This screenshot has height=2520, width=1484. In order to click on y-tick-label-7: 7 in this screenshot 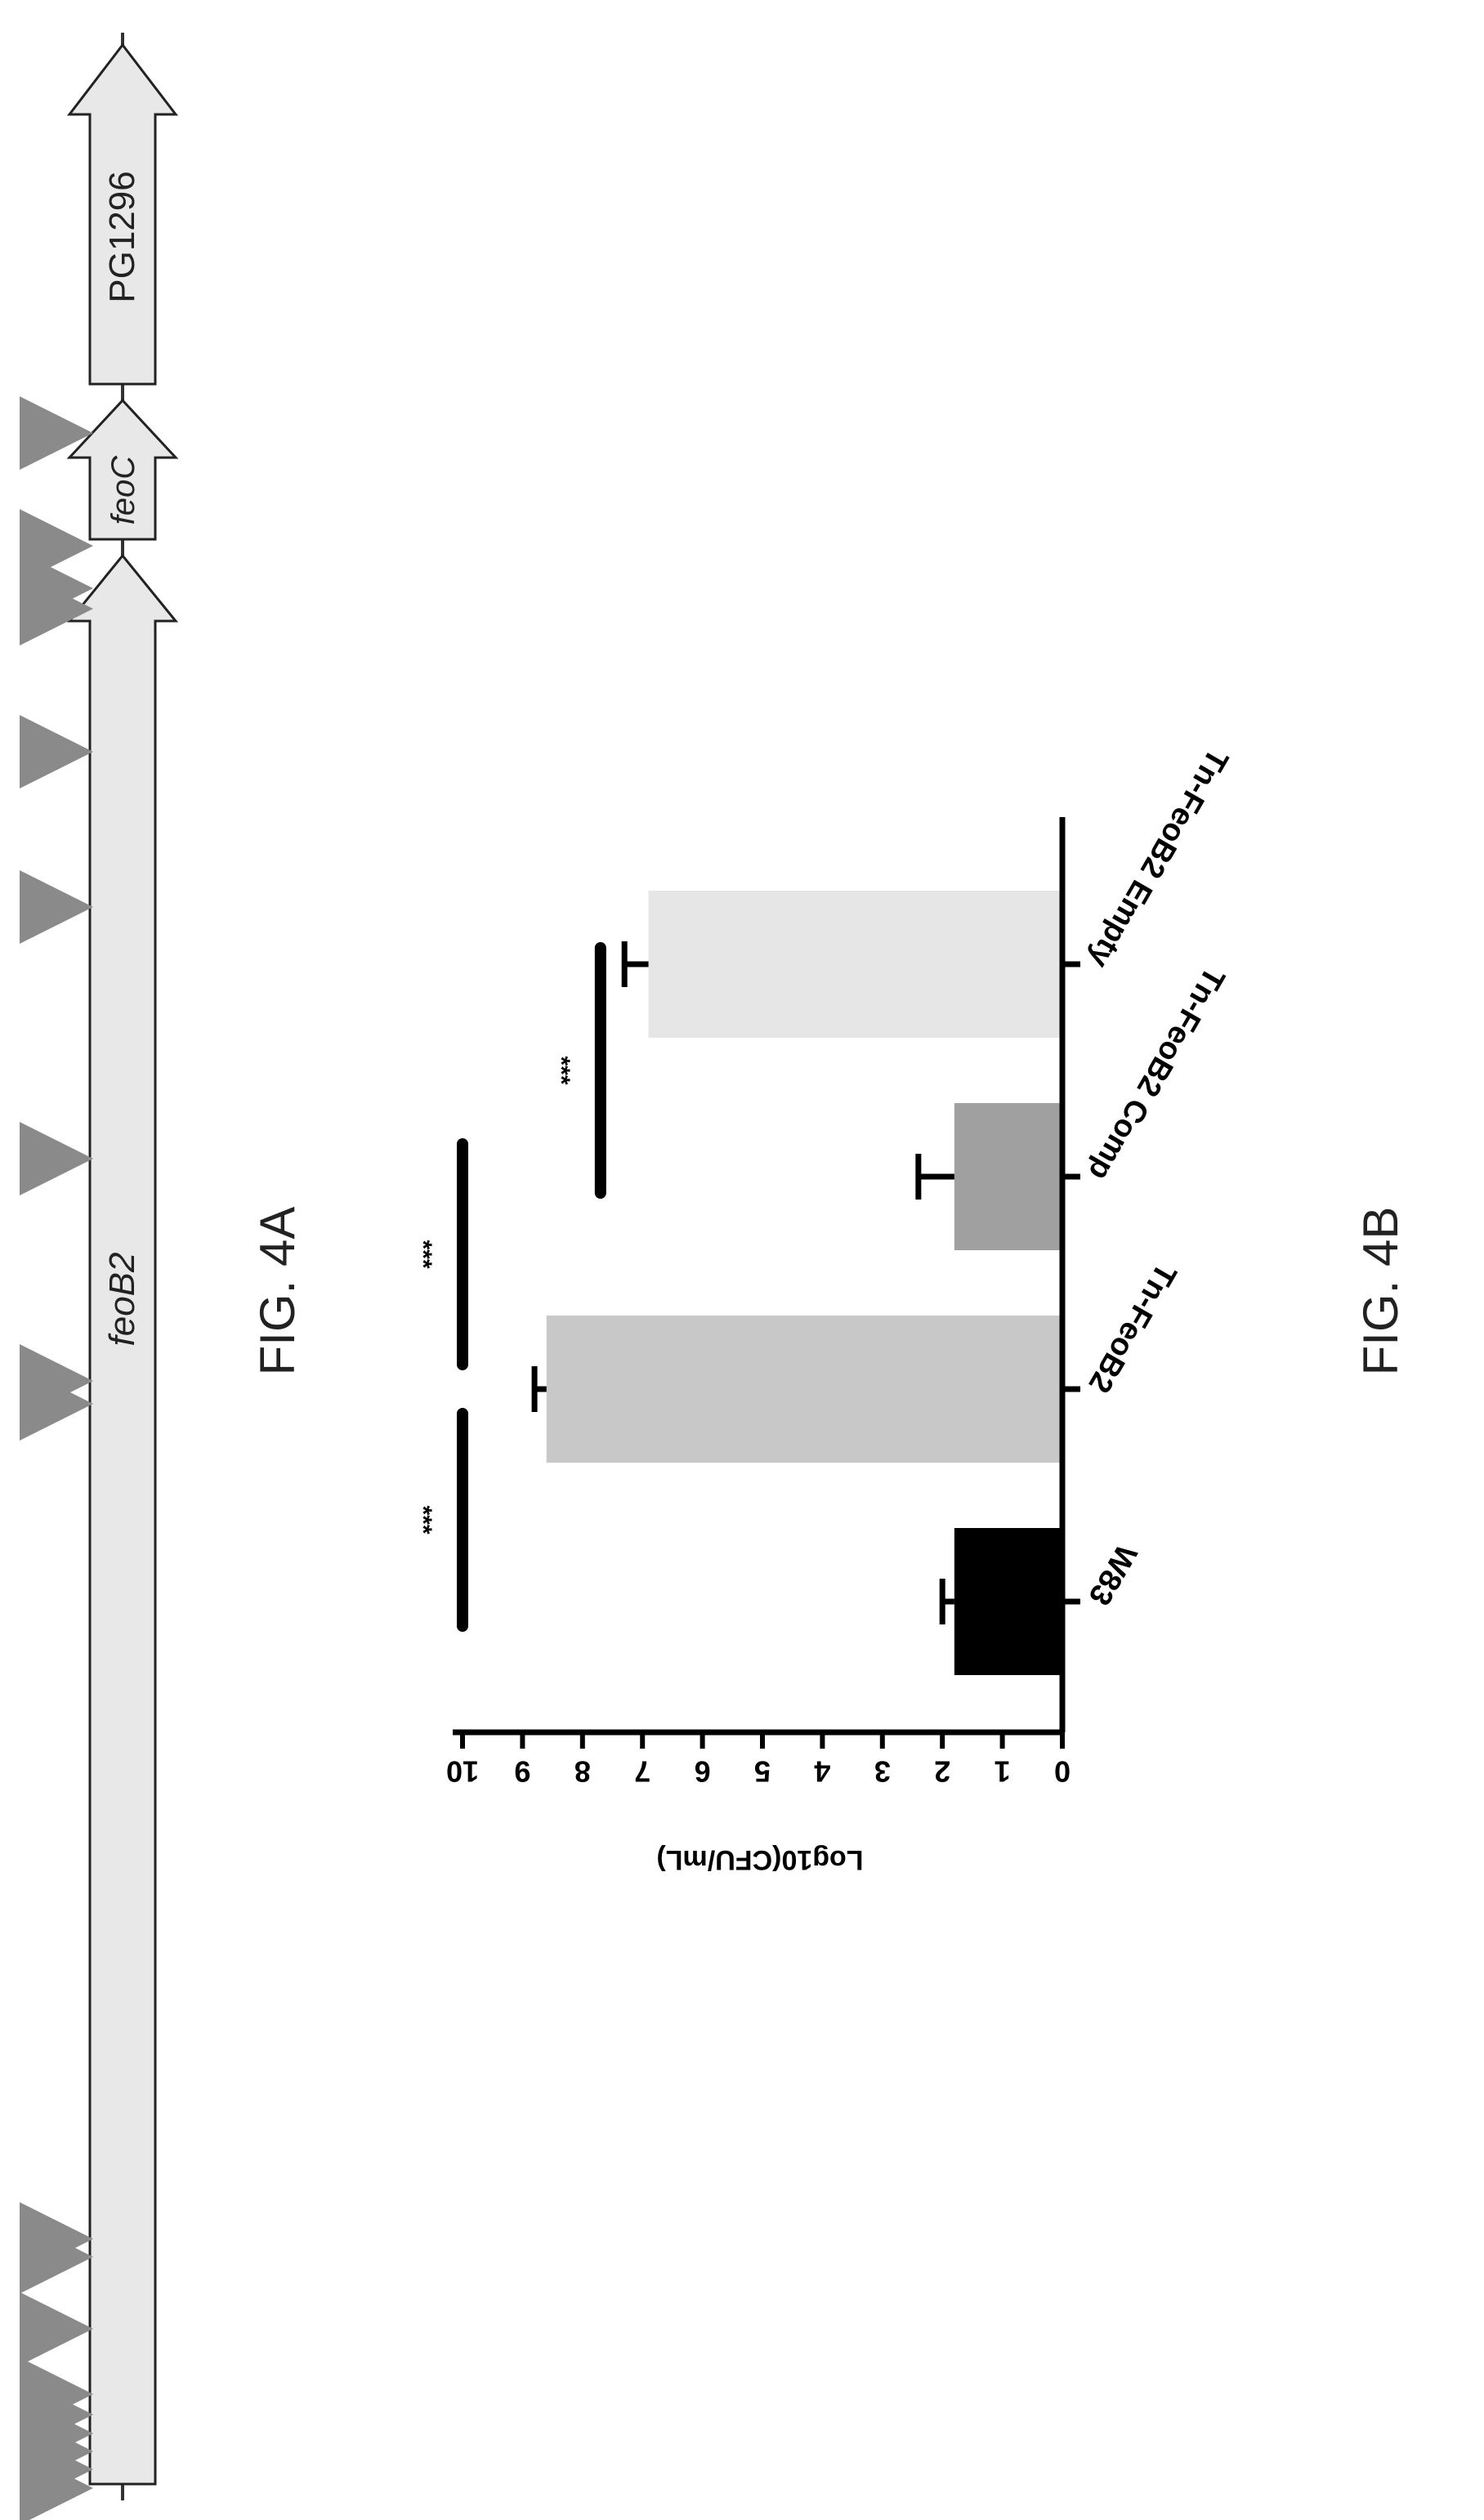, I will do `click(642, 1771)`.